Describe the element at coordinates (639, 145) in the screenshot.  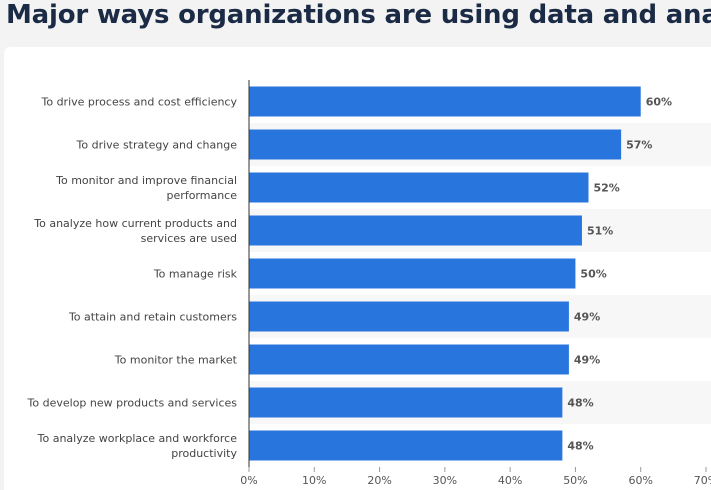
I see `value-label: 57%` at that location.